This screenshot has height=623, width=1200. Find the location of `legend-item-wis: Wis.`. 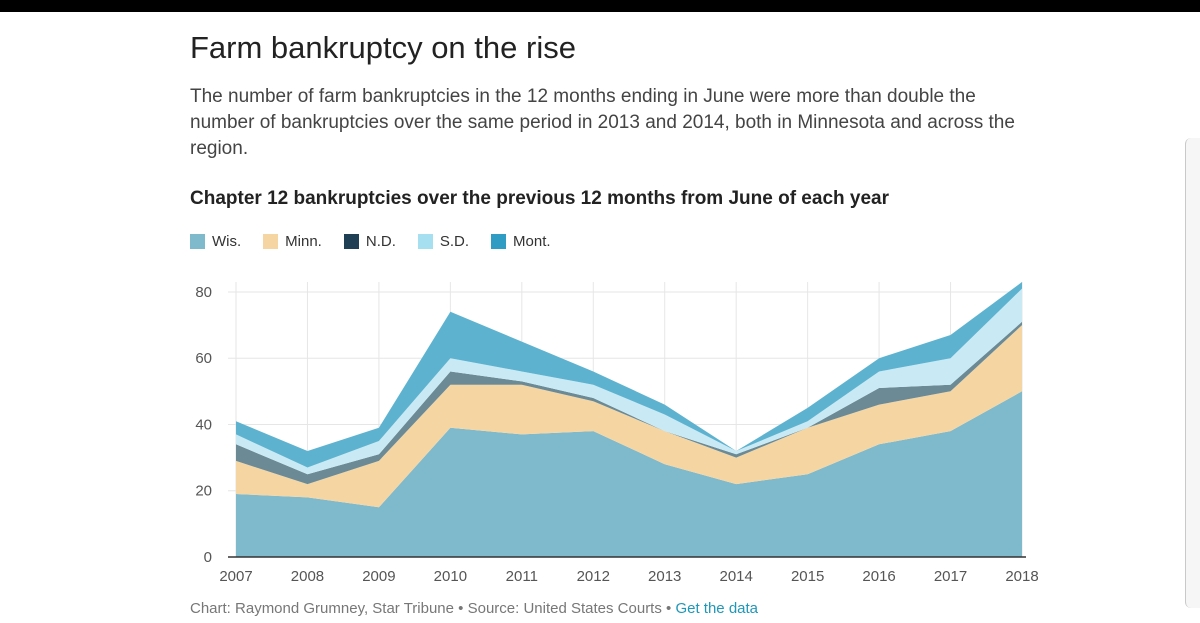

legend-item-wis: Wis. is located at coordinates (215, 241).